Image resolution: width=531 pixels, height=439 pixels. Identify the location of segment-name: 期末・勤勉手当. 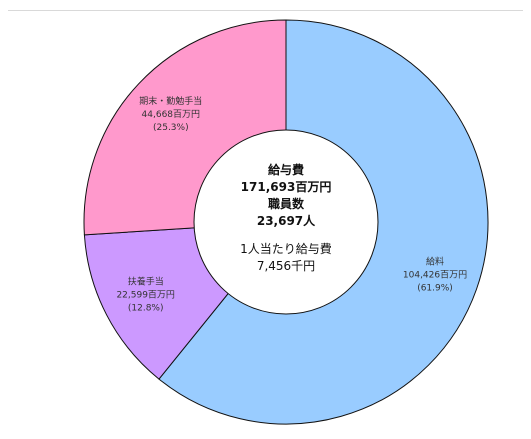
(170, 101).